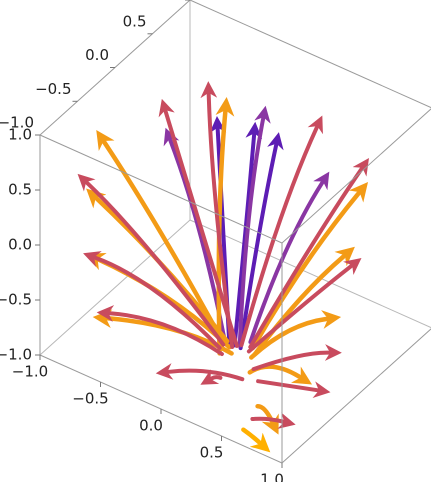 The image size is (431, 482). Describe the element at coordinates (30, 372) in the screenshot. I see `x-tick-label-0: −1.0` at that location.